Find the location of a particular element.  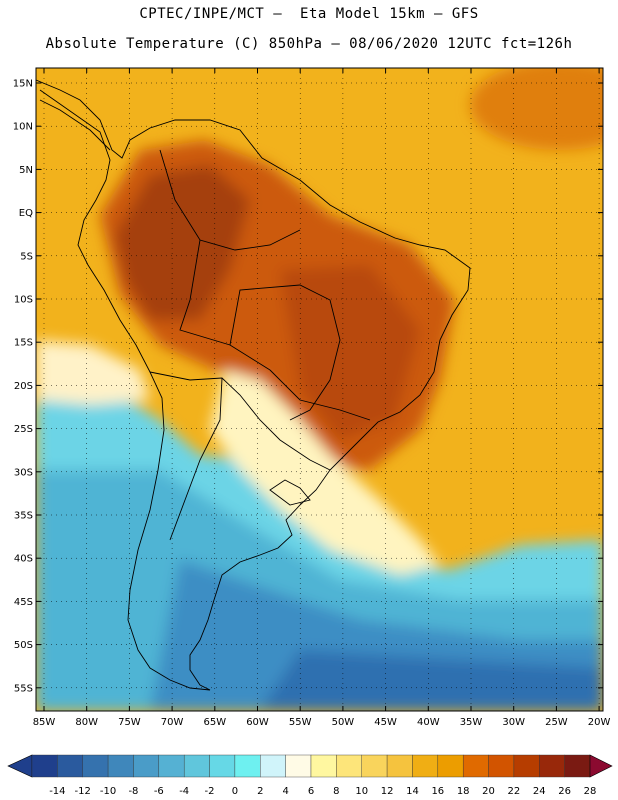

colorbar-label: -12 is located at coordinates (83, 791).